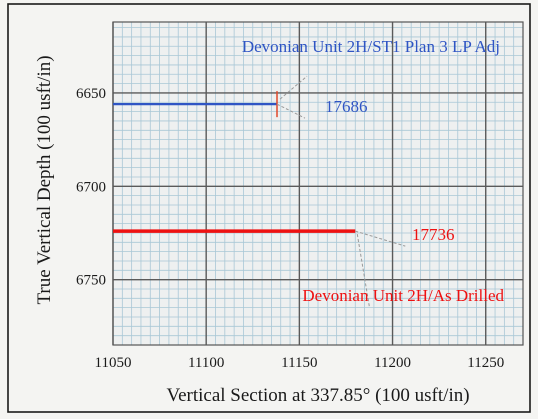 The image size is (538, 419). I want to click on x-tick-label: 11200, so click(392, 363).